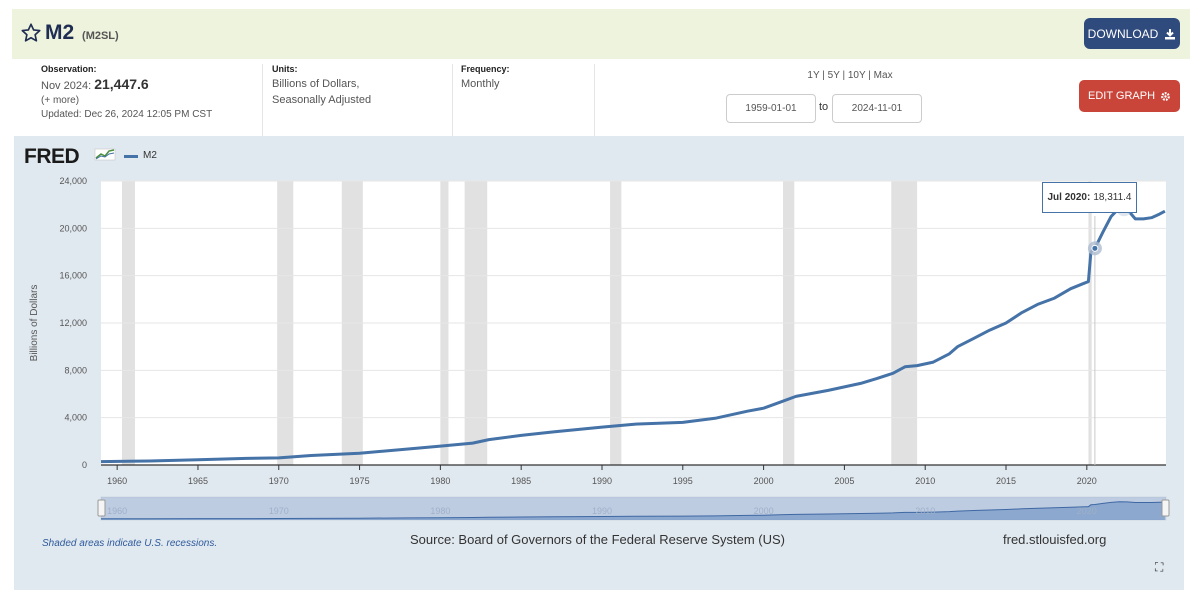  Describe the element at coordinates (1159, 567) in the screenshot. I see `fullscreen-icon: ⛶` at that location.